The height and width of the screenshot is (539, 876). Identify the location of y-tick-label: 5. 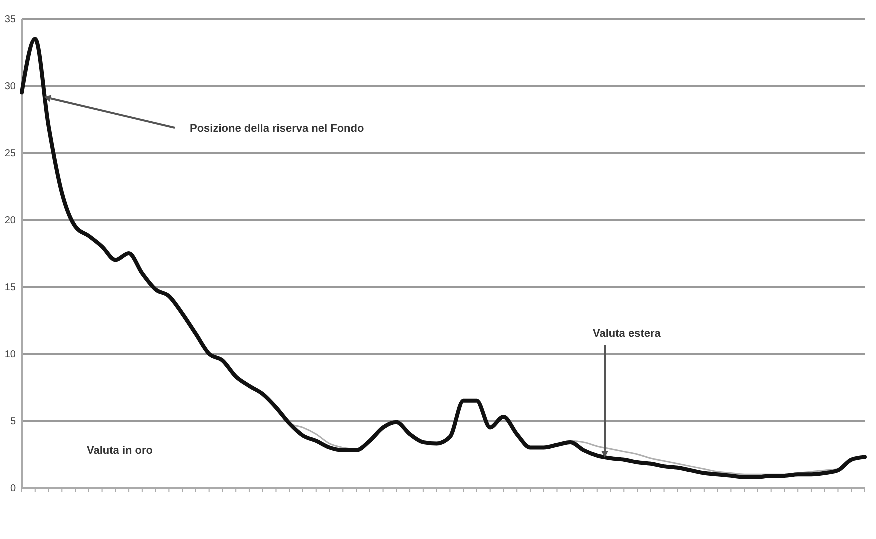
(13, 422).